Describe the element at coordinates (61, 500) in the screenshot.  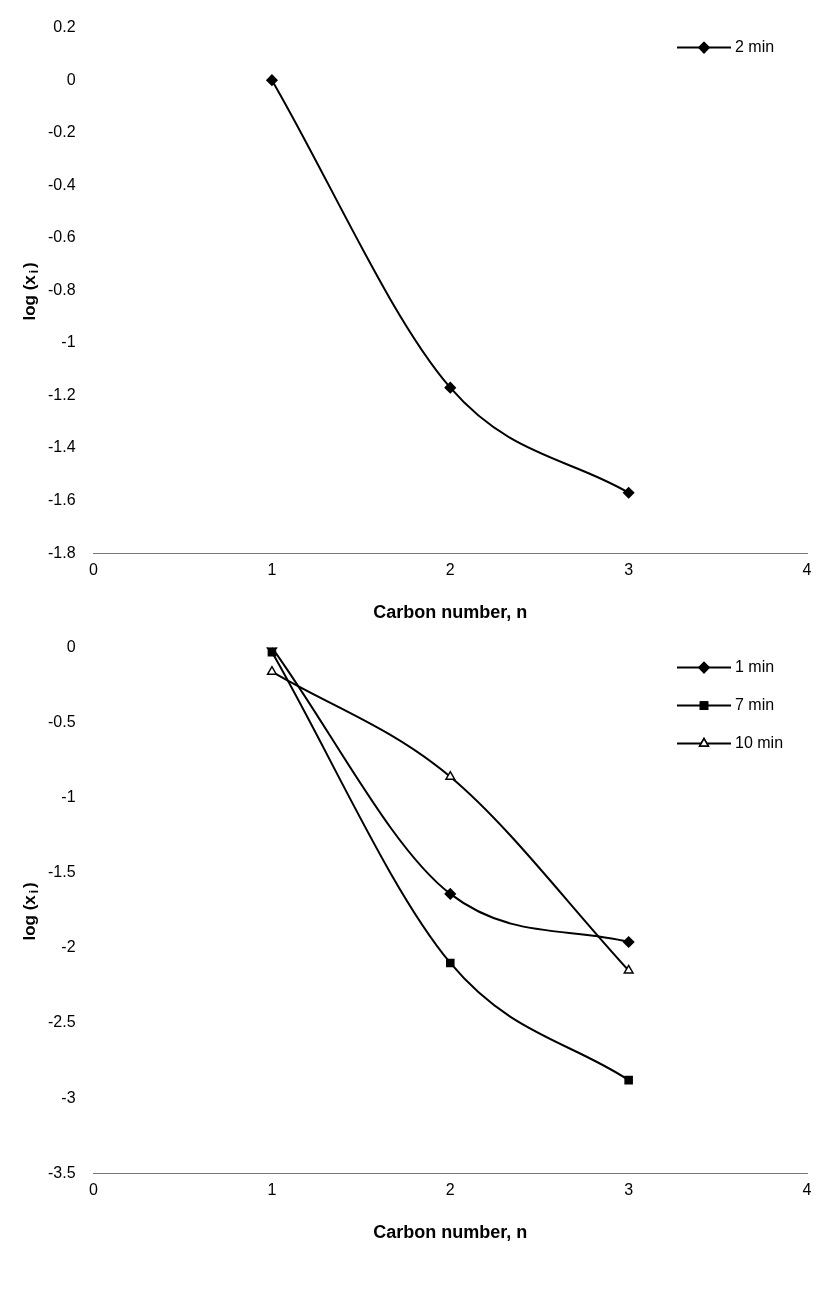
I see `y-tick-label: -1.6` at that location.